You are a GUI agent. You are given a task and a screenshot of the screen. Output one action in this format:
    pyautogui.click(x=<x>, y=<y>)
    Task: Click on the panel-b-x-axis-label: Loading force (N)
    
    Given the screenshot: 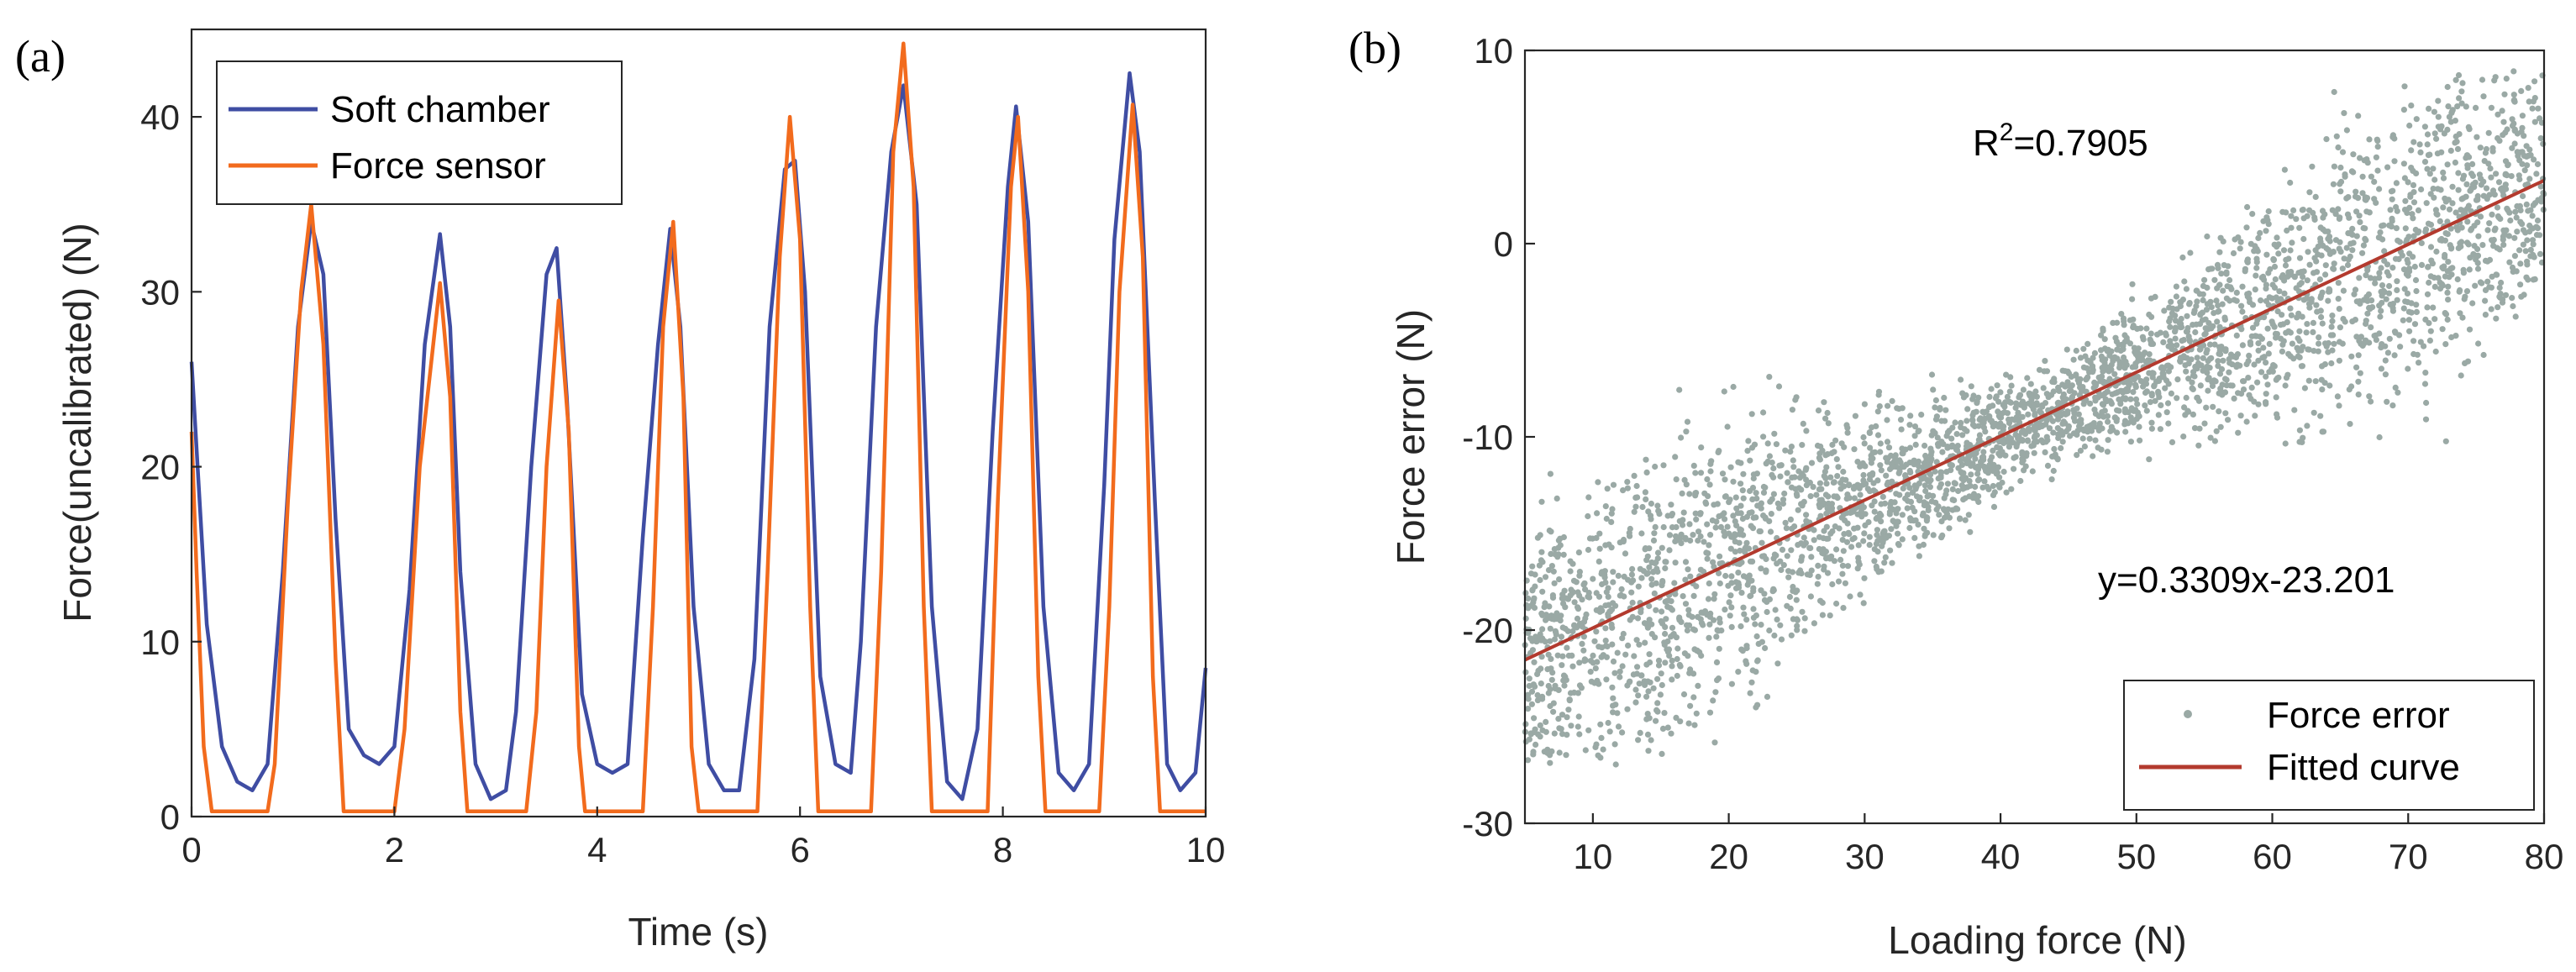 What is the action you would take?
    pyautogui.click(x=2037, y=940)
    